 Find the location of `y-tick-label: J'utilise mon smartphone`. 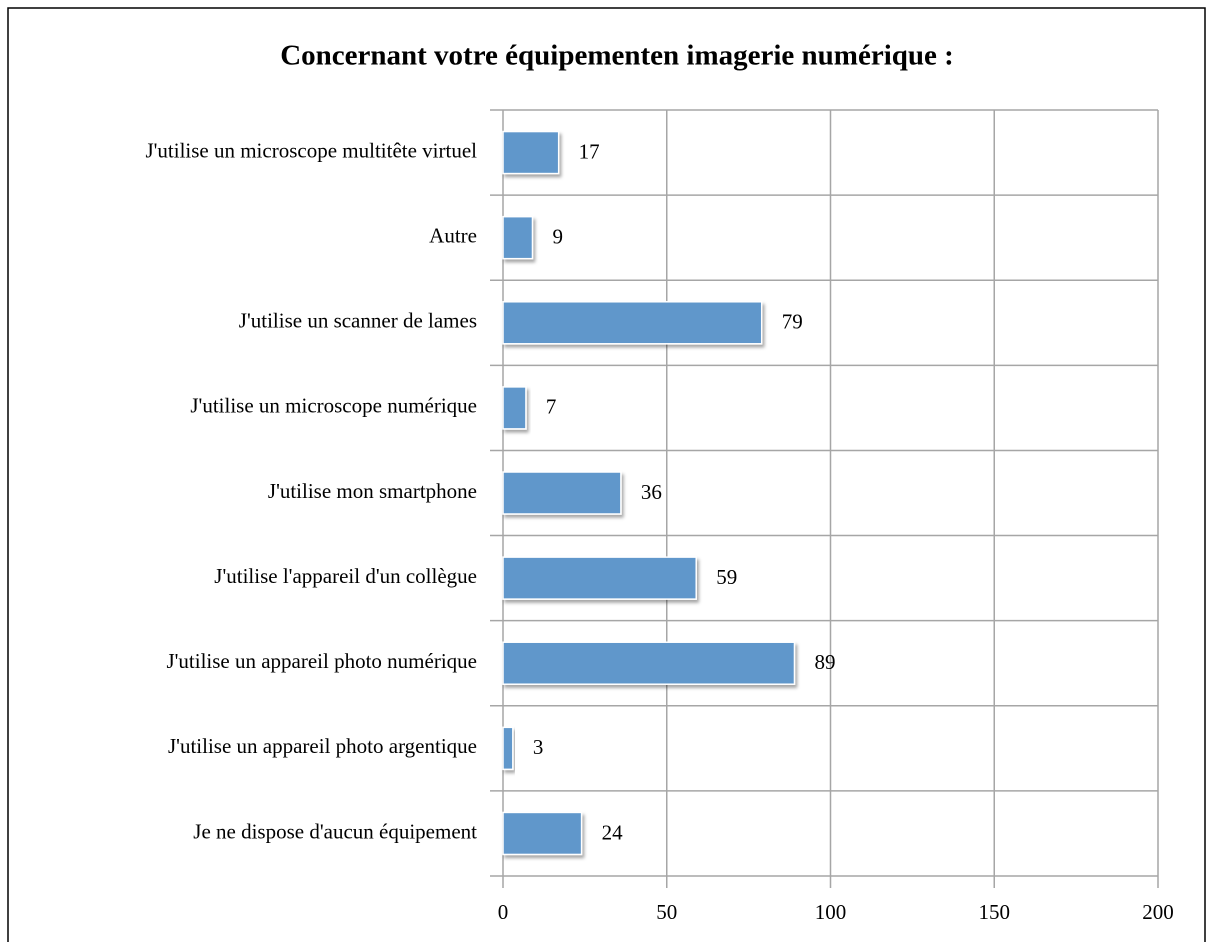

y-tick-label: J'utilise mon smartphone is located at coordinates (372, 491).